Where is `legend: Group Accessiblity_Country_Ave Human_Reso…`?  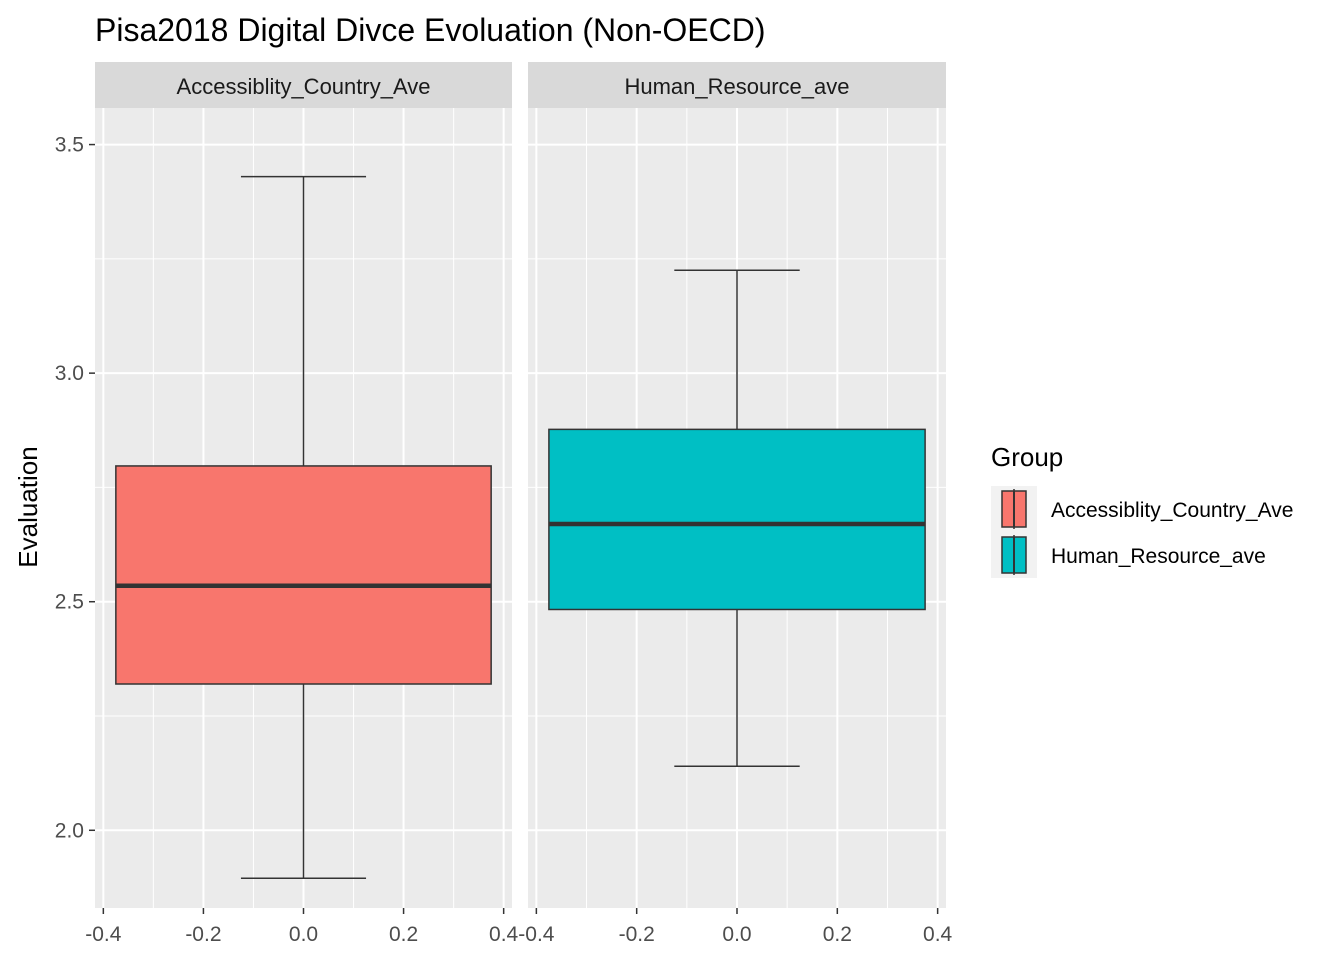
legend: Group Accessiblity_Country_Ave Human_Reso… is located at coordinates (1142, 510).